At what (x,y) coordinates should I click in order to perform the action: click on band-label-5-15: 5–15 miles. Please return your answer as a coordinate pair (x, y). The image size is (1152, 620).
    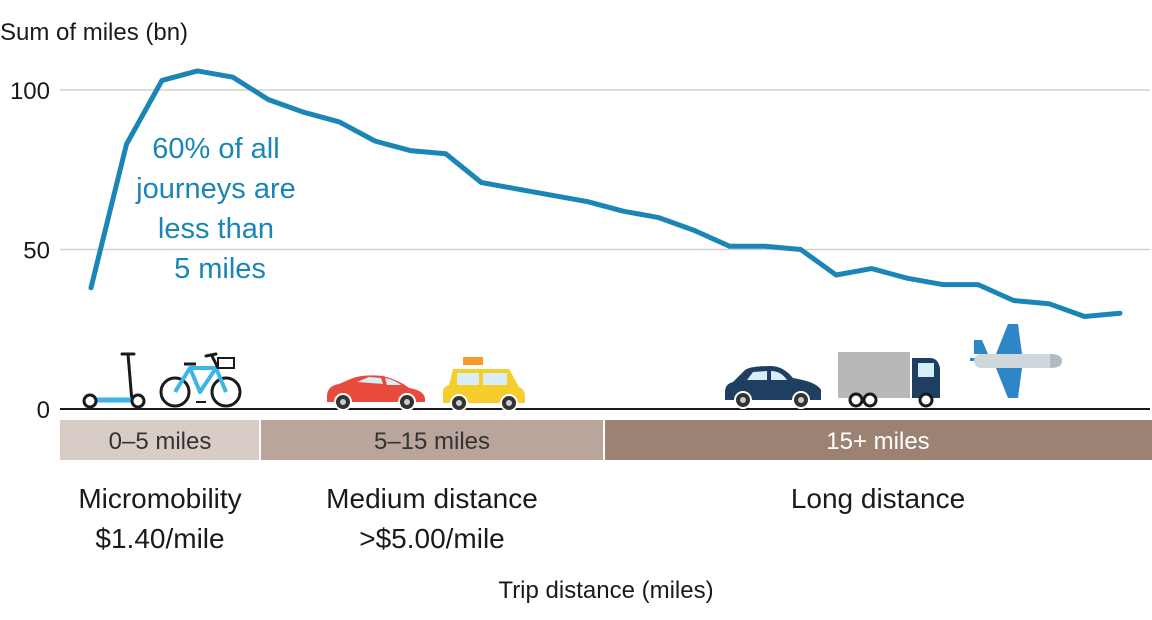
    Looking at the image, I should click on (432, 441).